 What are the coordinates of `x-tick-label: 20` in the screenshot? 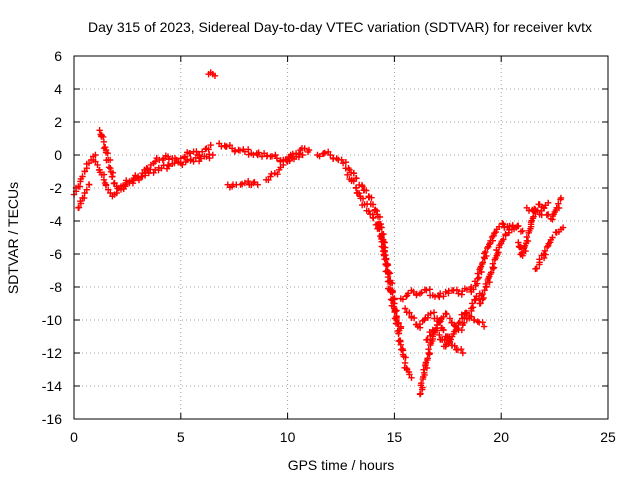 It's located at (501, 437).